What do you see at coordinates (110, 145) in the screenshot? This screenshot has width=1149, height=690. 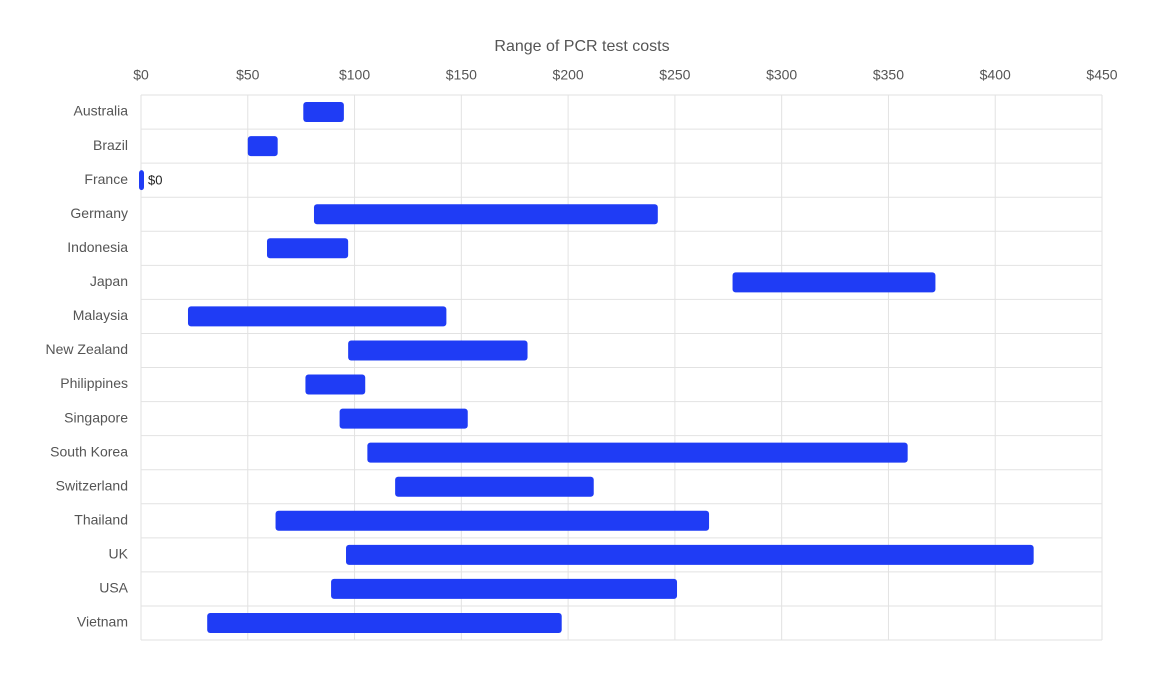 I see `y-tick-label: Brazil` at bounding box center [110, 145].